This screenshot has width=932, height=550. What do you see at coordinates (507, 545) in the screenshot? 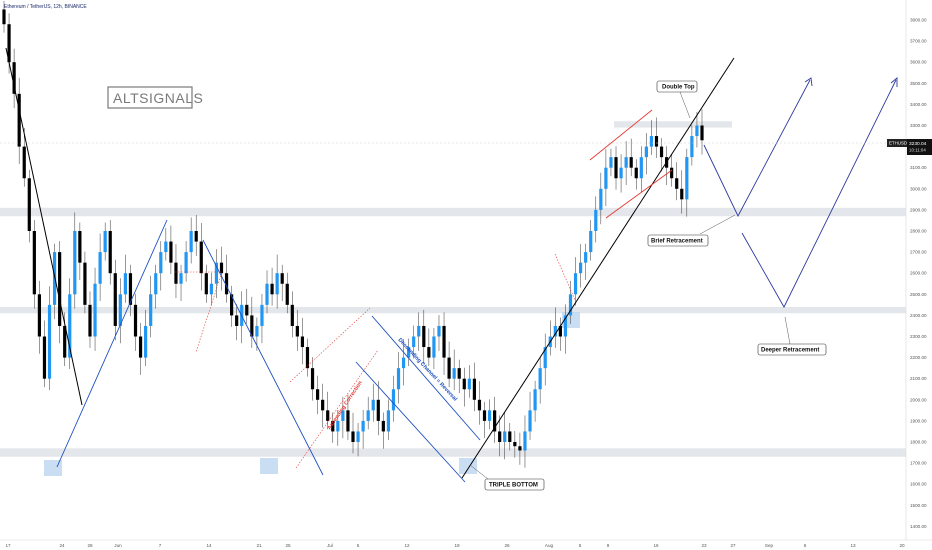
I see `time-tick-label: 26` at bounding box center [507, 545].